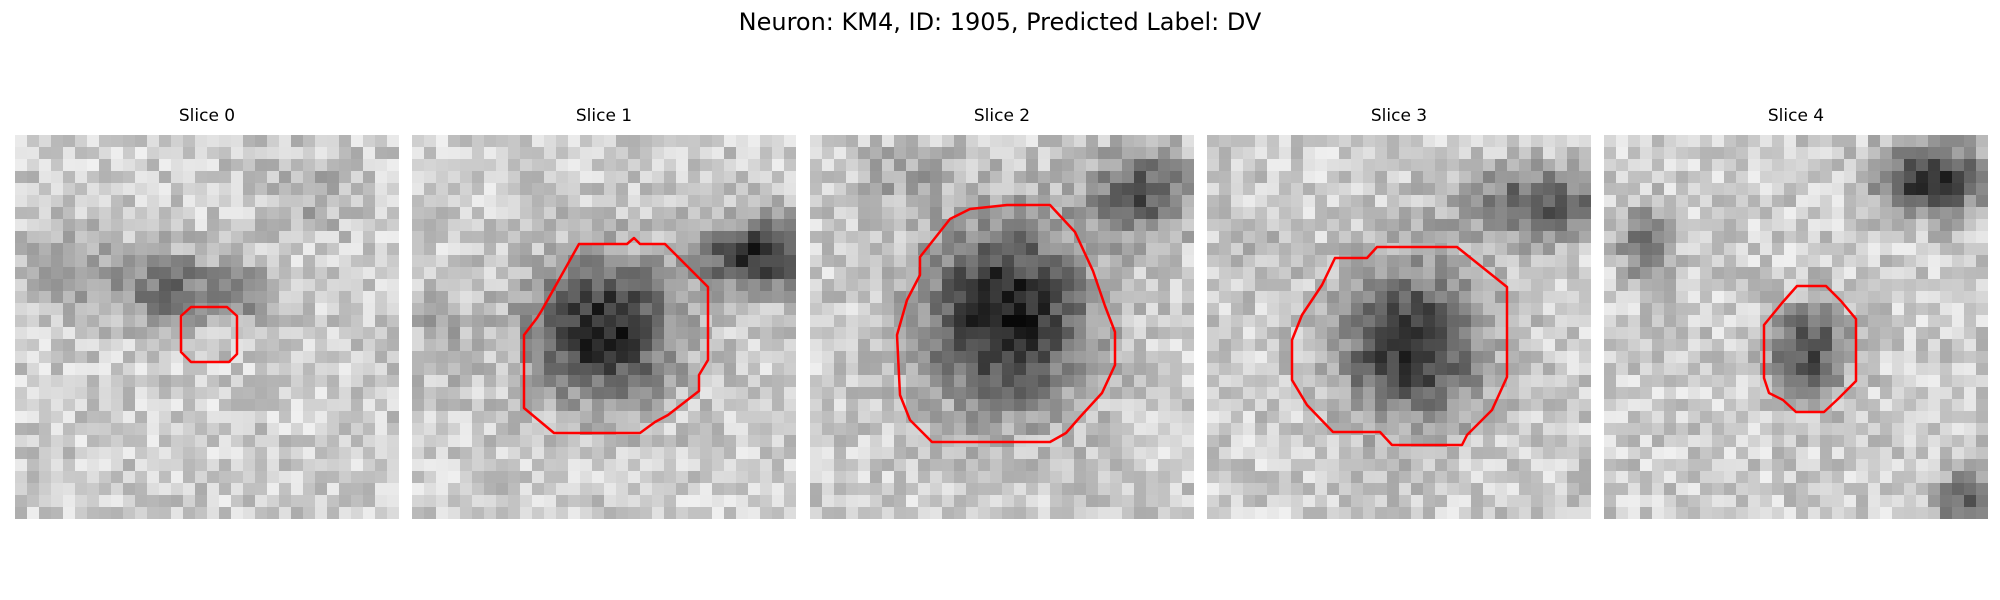 The height and width of the screenshot is (600, 2000). Describe the element at coordinates (1399, 116) in the screenshot. I see `panel-title: Slice 3` at that location.